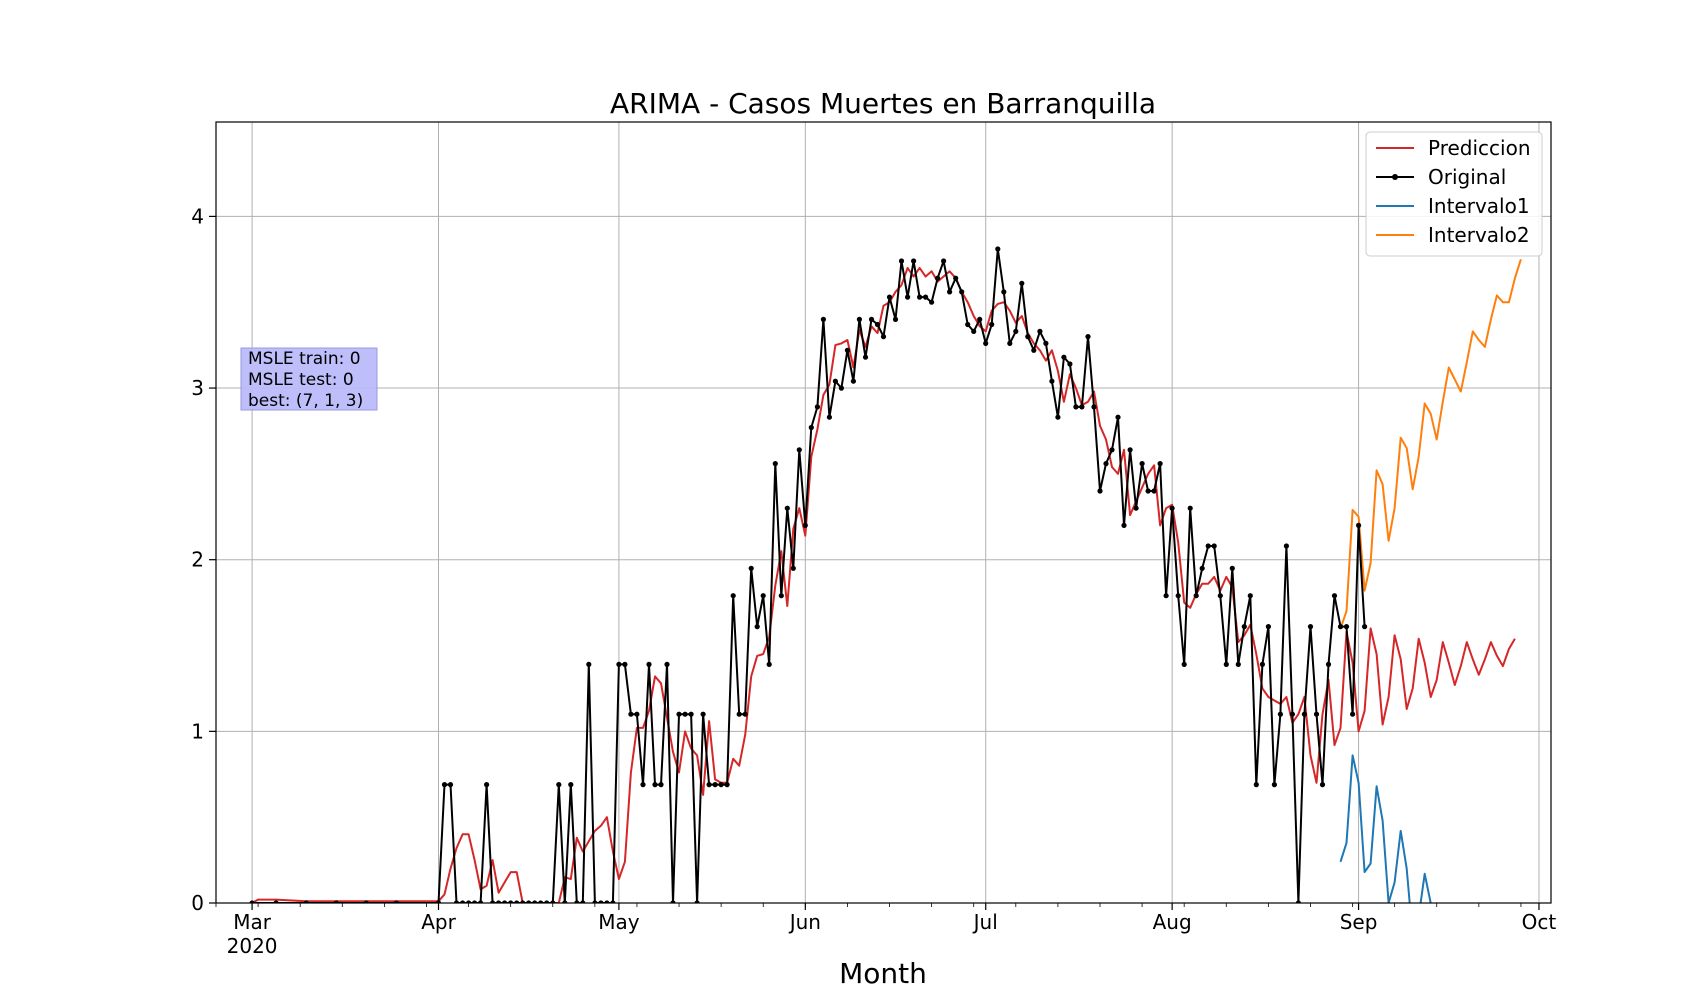 The height and width of the screenshot is (1000, 1700). Describe the element at coordinates (1172, 922) in the screenshot. I see `x-tick-label: Aug` at that location.